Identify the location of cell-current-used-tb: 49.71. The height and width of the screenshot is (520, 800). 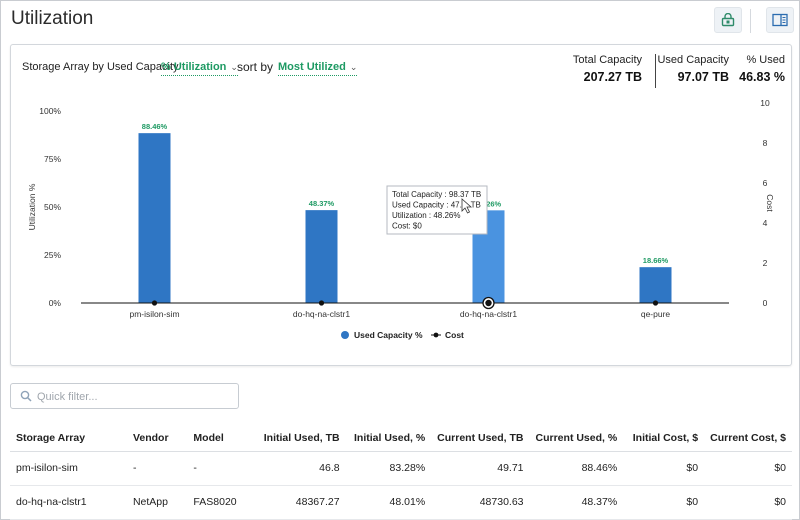
(480, 468).